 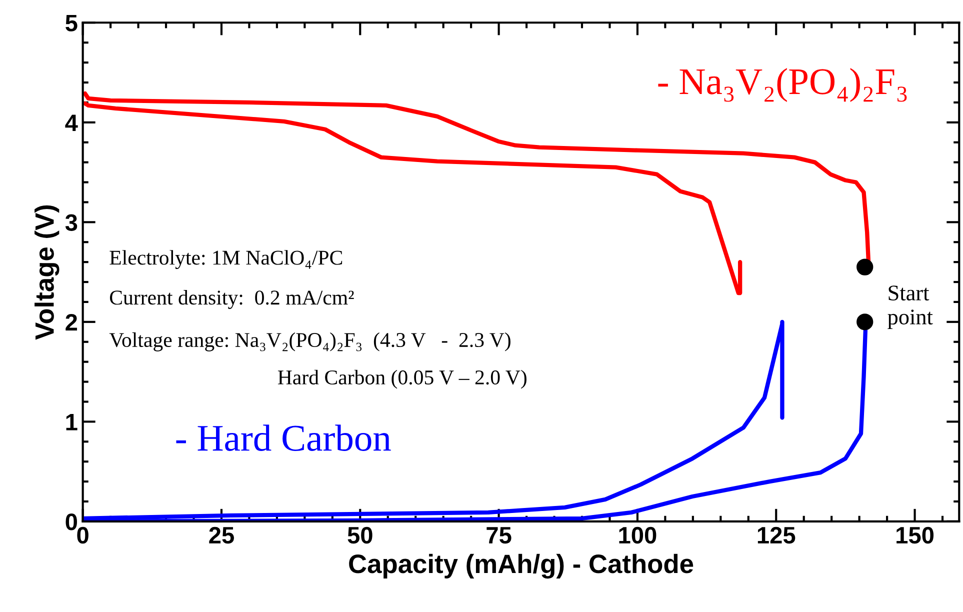 What do you see at coordinates (521, 566) in the screenshot?
I see `x-axis-title: Capacity (mAh/g) - Cathode` at bounding box center [521, 566].